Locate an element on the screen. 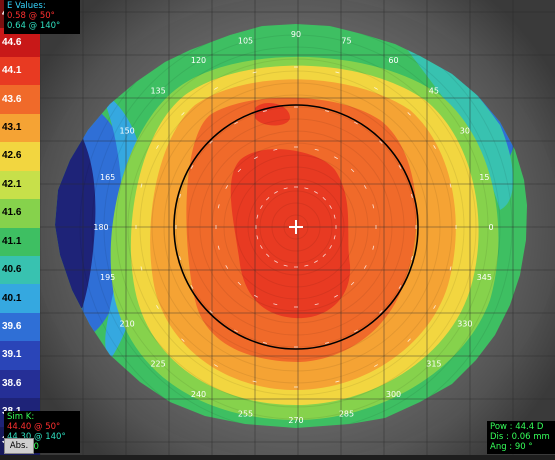 The width and height of the screenshot is (555, 460). scale-swatch: 43.6 is located at coordinates (20, 99).